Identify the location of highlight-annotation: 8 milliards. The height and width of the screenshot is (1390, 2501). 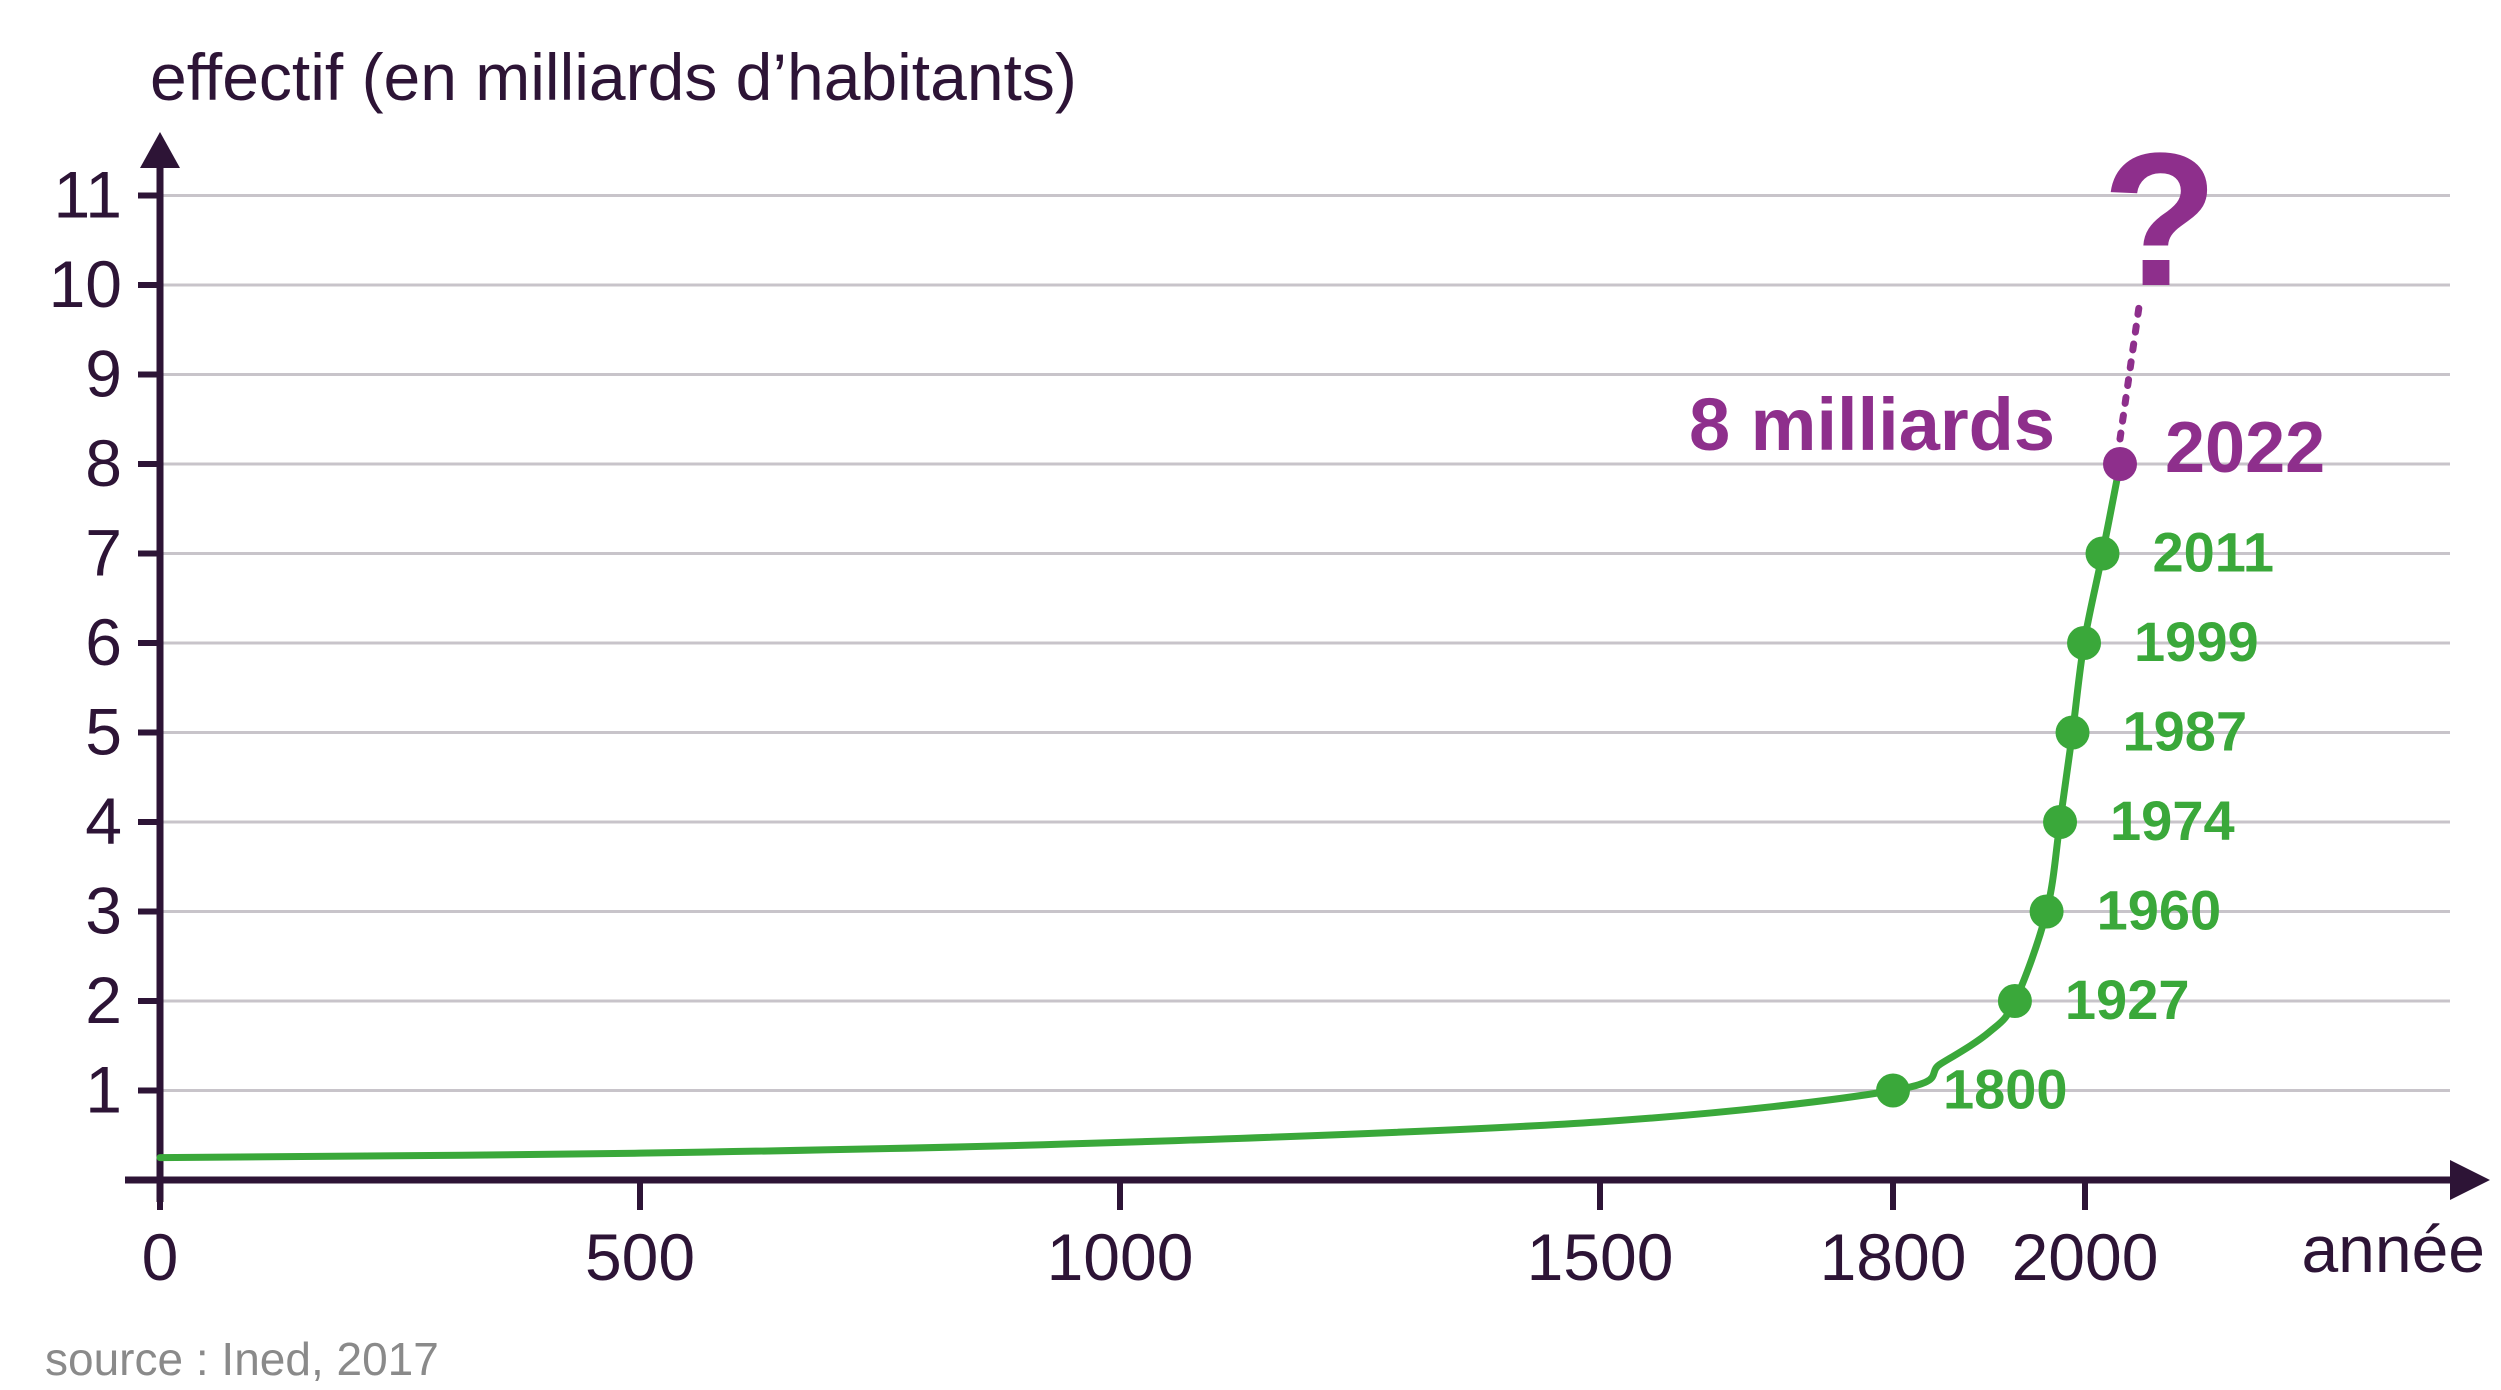
(1872, 424).